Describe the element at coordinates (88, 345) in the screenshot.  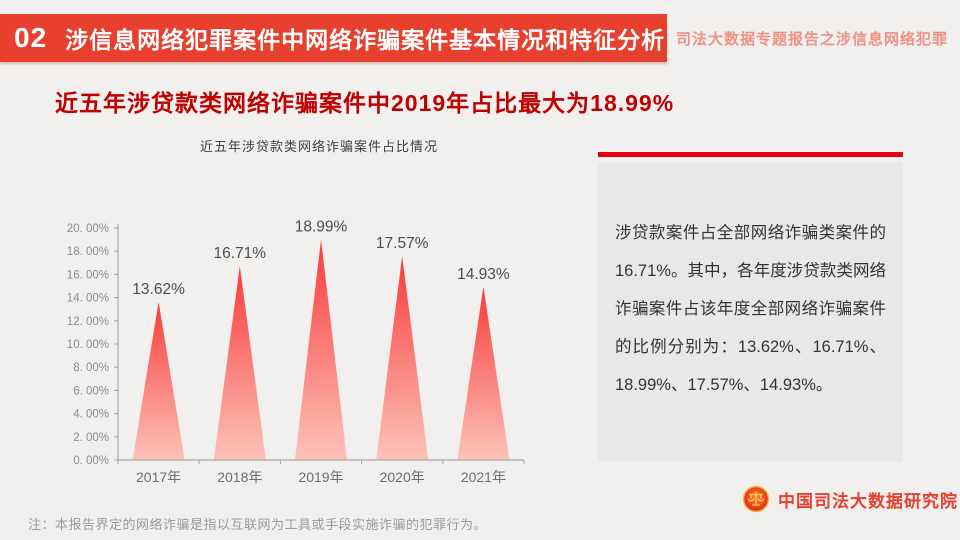
I see `y-tick-label: 10. 00%` at that location.